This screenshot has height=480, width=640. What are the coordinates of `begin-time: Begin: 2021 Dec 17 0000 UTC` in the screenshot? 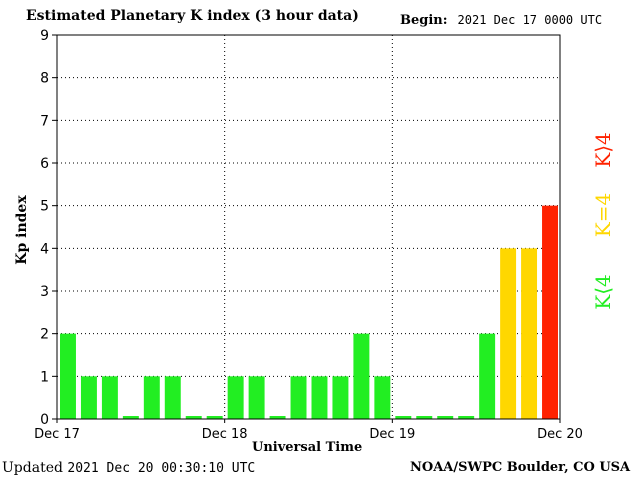 It's located at (501, 20).